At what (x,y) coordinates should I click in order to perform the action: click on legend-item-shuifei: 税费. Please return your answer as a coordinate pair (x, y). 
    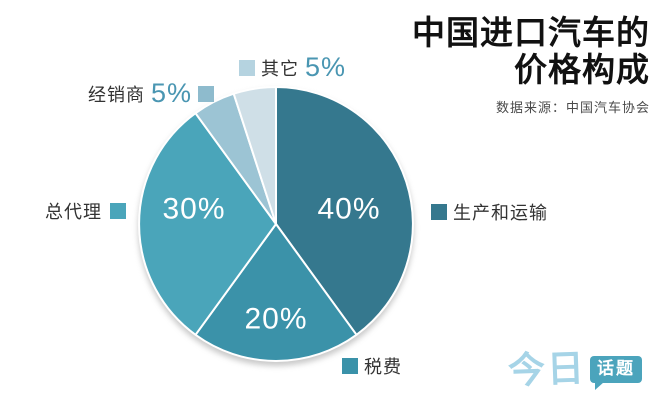
    Looking at the image, I should click on (372, 366).